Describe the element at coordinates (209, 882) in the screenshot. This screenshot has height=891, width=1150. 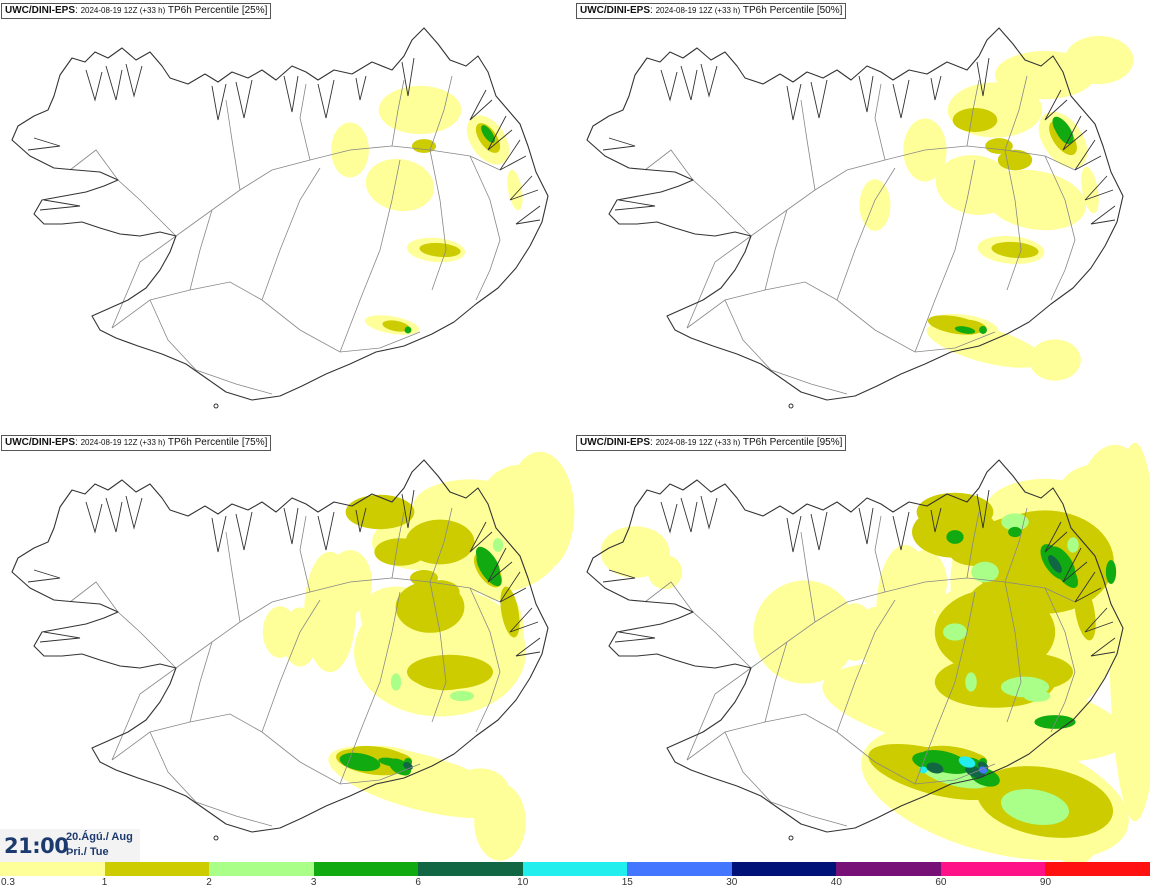
I see `legend-label: 2` at that location.